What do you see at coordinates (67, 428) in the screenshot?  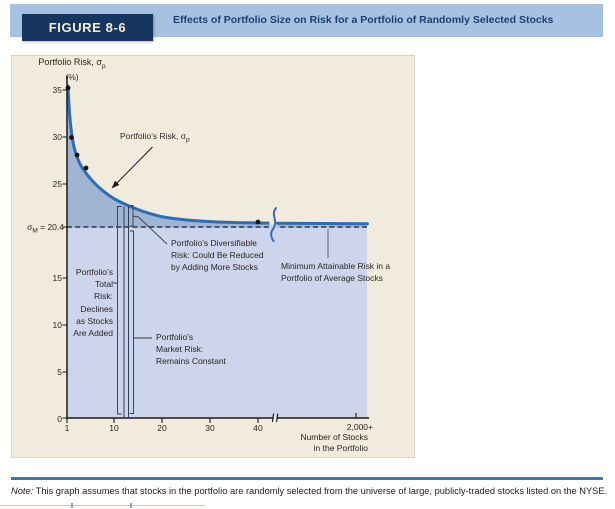 I see `x-tick-1: 1` at bounding box center [67, 428].